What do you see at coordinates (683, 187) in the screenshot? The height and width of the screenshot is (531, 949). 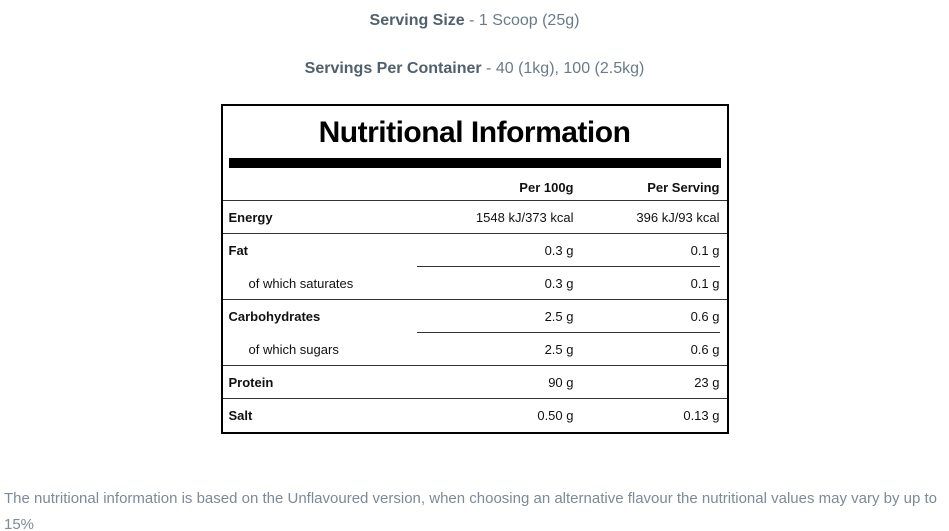 I see `column-header-per-serving: Per Serving` at bounding box center [683, 187].